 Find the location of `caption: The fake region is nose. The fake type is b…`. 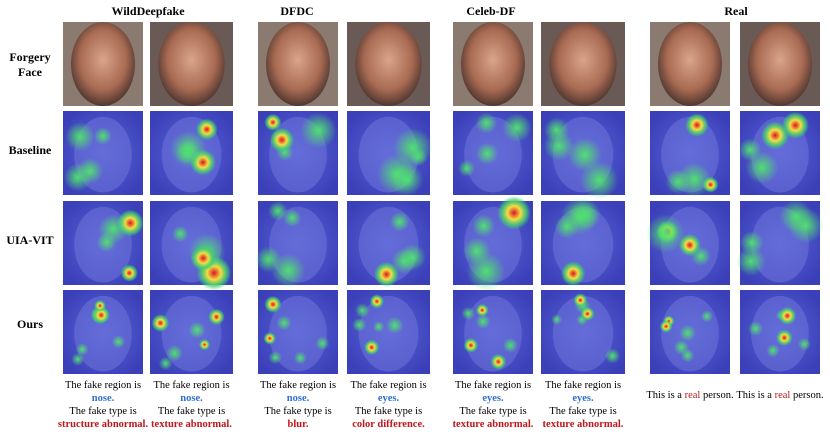

caption: The fake region is nose. The fake type is b… is located at coordinates (298, 405).